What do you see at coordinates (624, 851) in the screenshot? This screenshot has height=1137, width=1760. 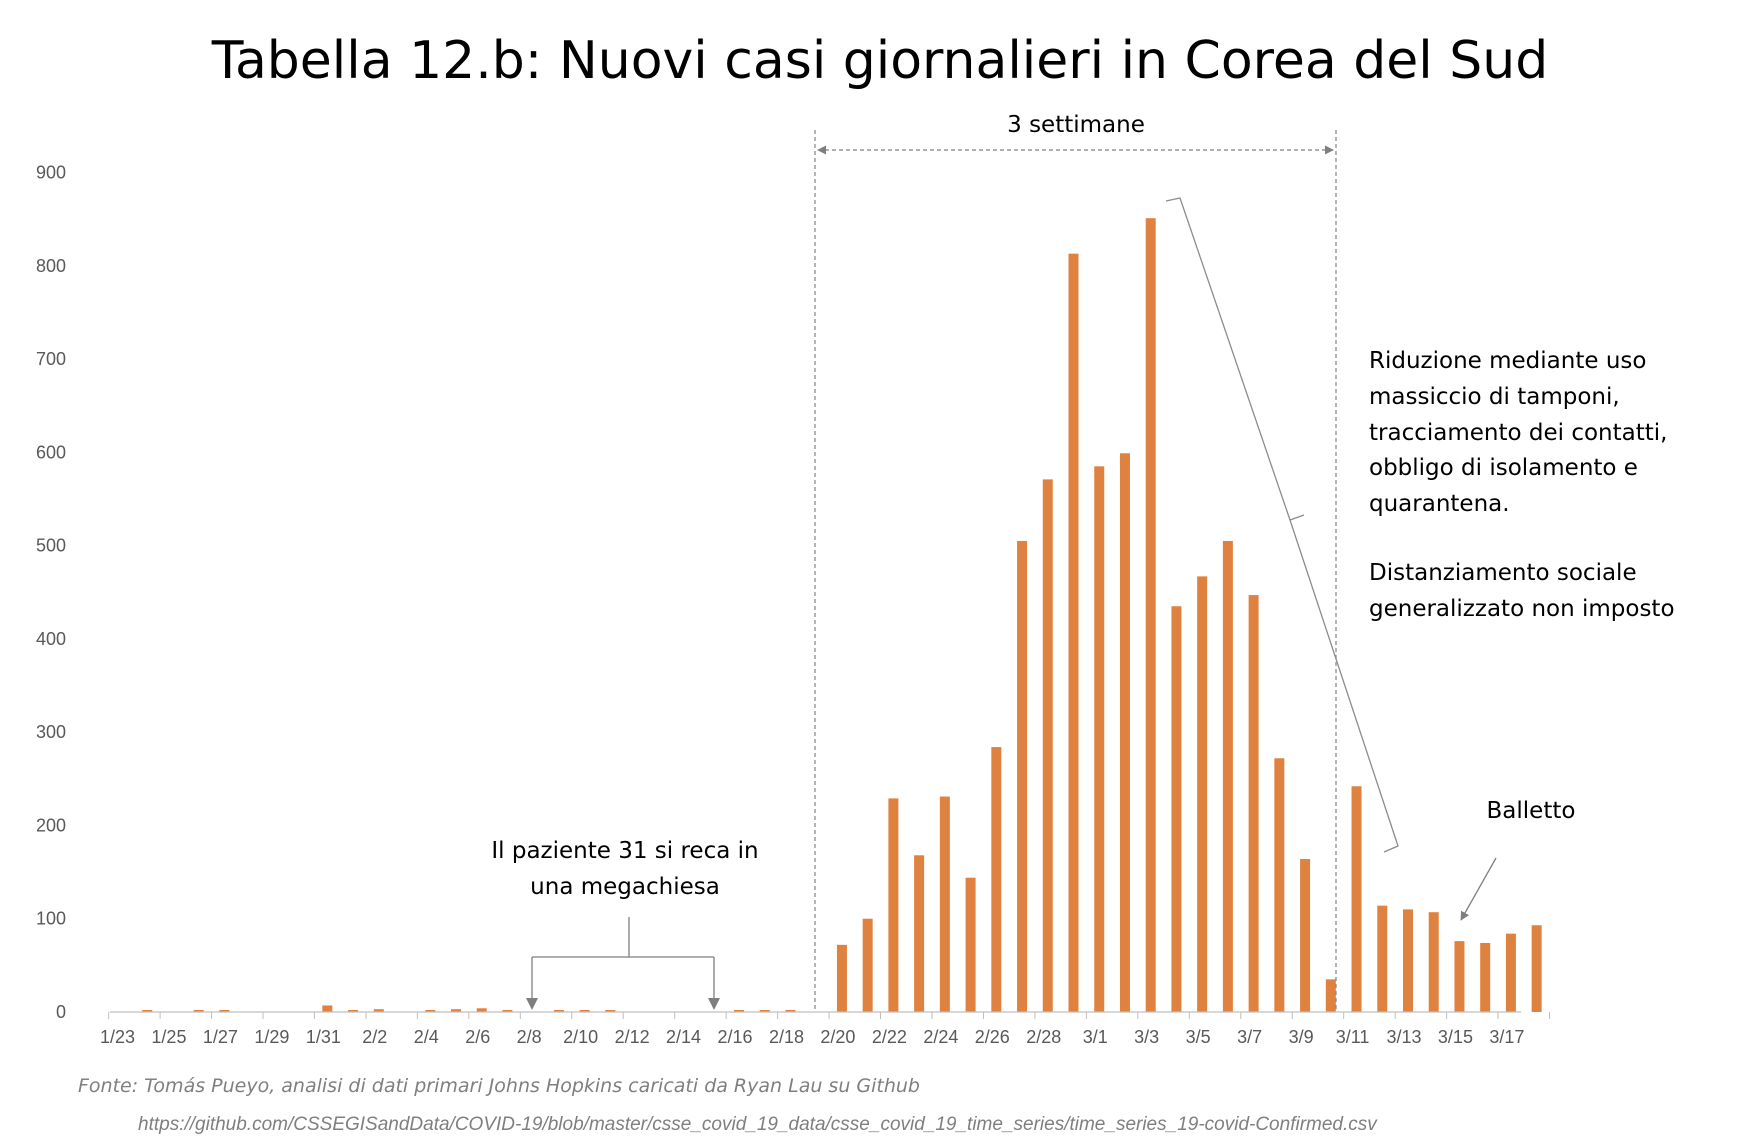 I see `patient31-label: Il paziente 31 si reca in` at bounding box center [624, 851].